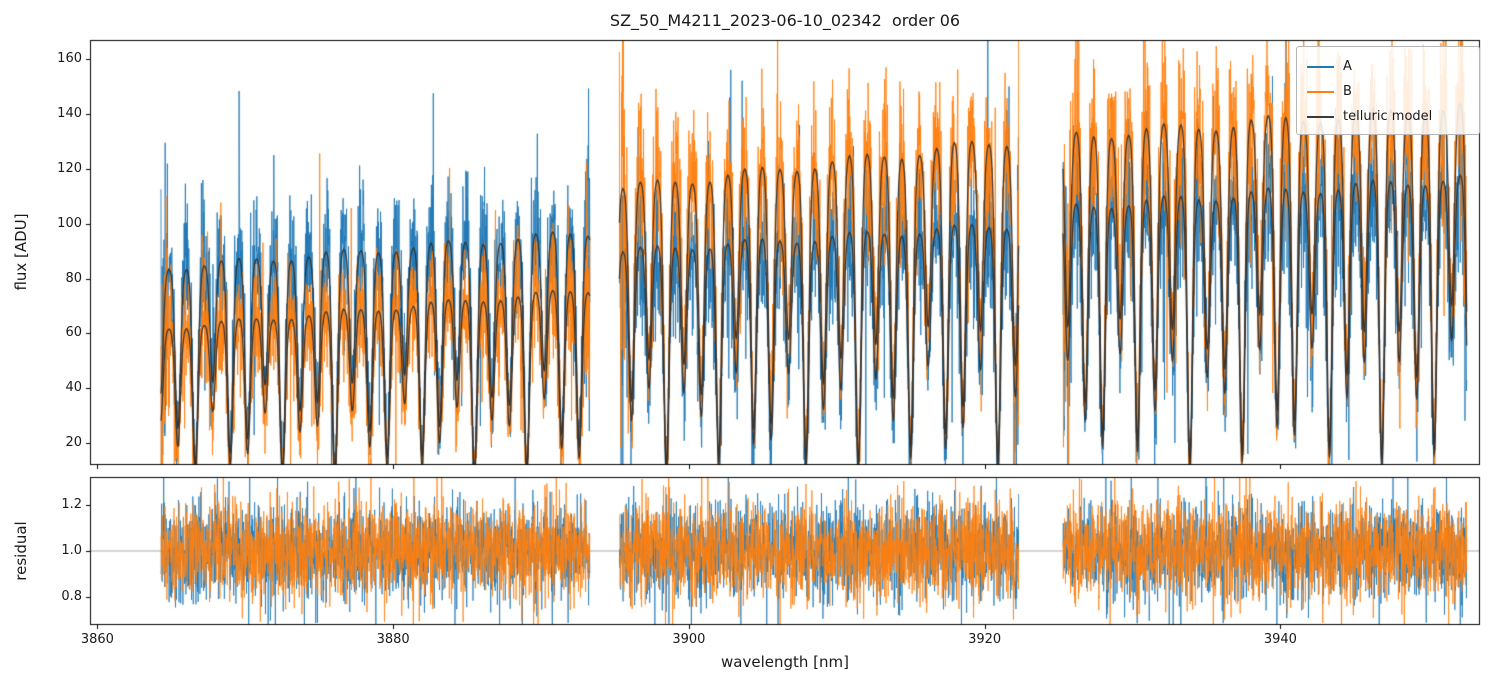 The width and height of the screenshot is (1499, 696). Describe the element at coordinates (71, 504) in the screenshot. I see `y-tick-label-residual: 1.2` at that location.